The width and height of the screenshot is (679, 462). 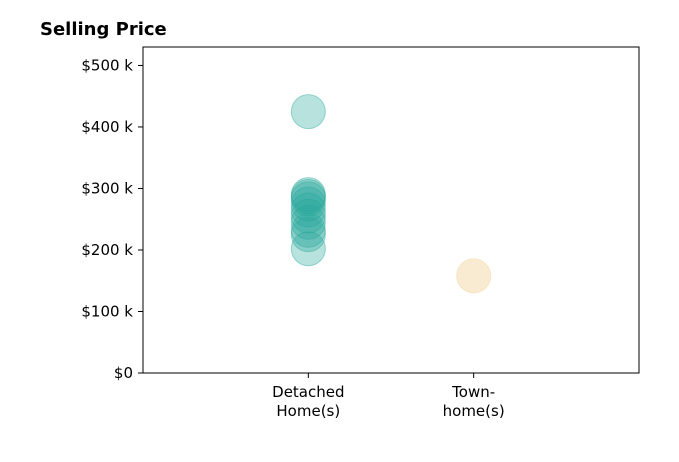 I want to click on y-tick-label: $500 k, so click(x=107, y=65).